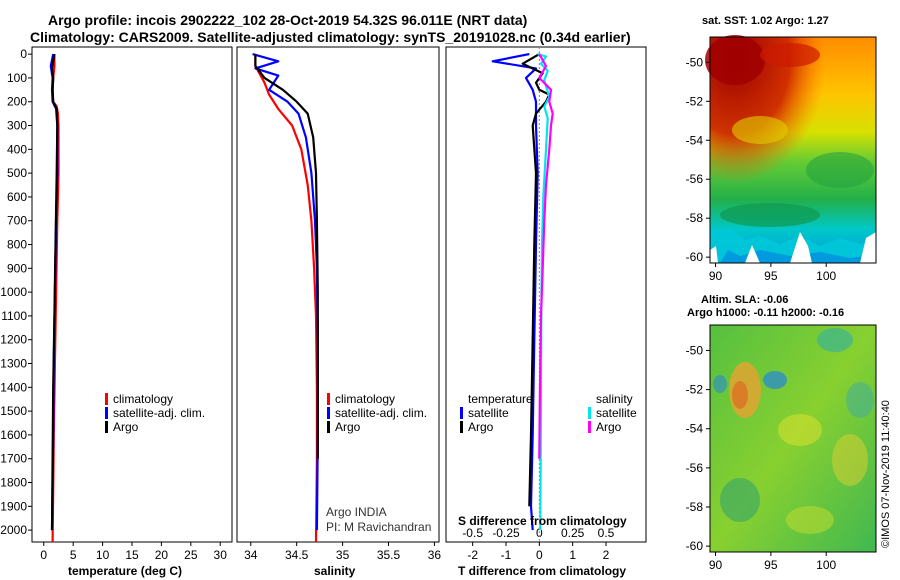 This screenshot has height=580, width=900. I want to click on legend-s-argo: Argo, so click(609, 427).